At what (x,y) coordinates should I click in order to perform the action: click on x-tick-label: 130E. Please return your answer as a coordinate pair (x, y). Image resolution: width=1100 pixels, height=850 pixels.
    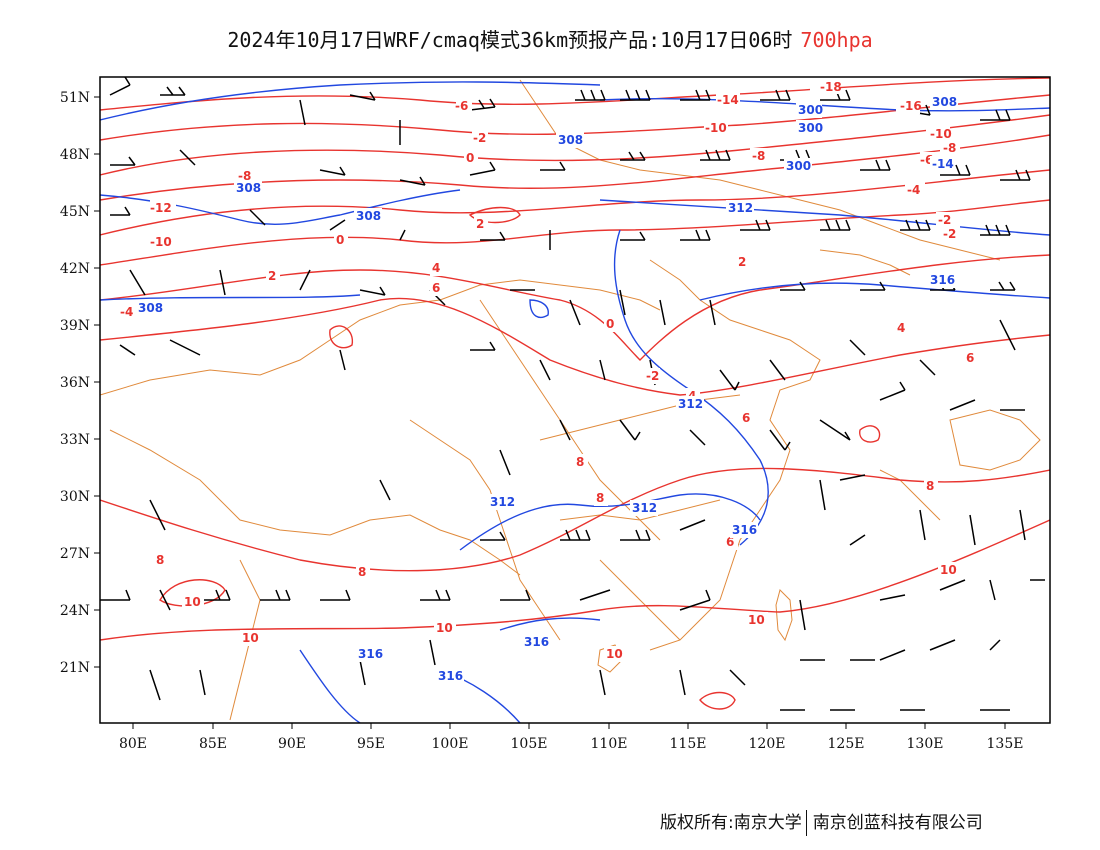
    Looking at the image, I should click on (925, 744).